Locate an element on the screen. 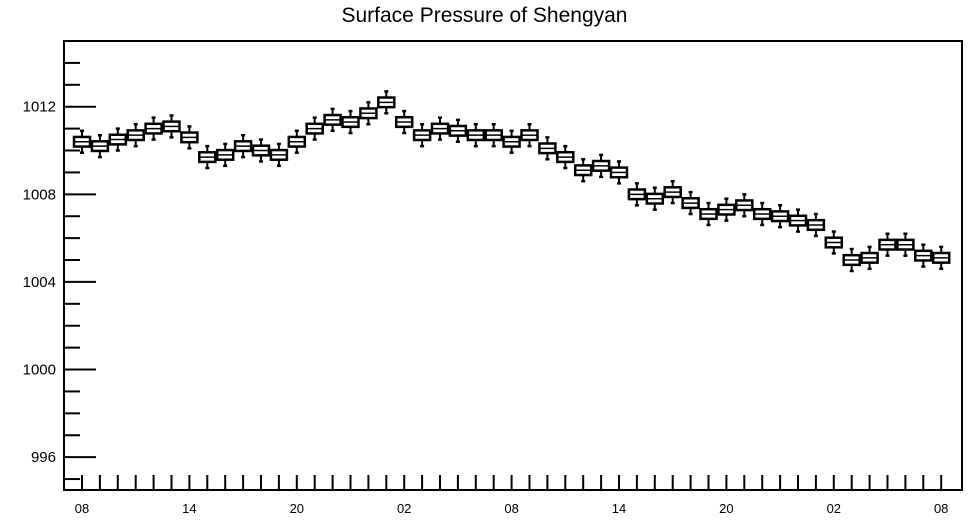  chart-title: Surface Pressure of Shengyan is located at coordinates (484, 15).